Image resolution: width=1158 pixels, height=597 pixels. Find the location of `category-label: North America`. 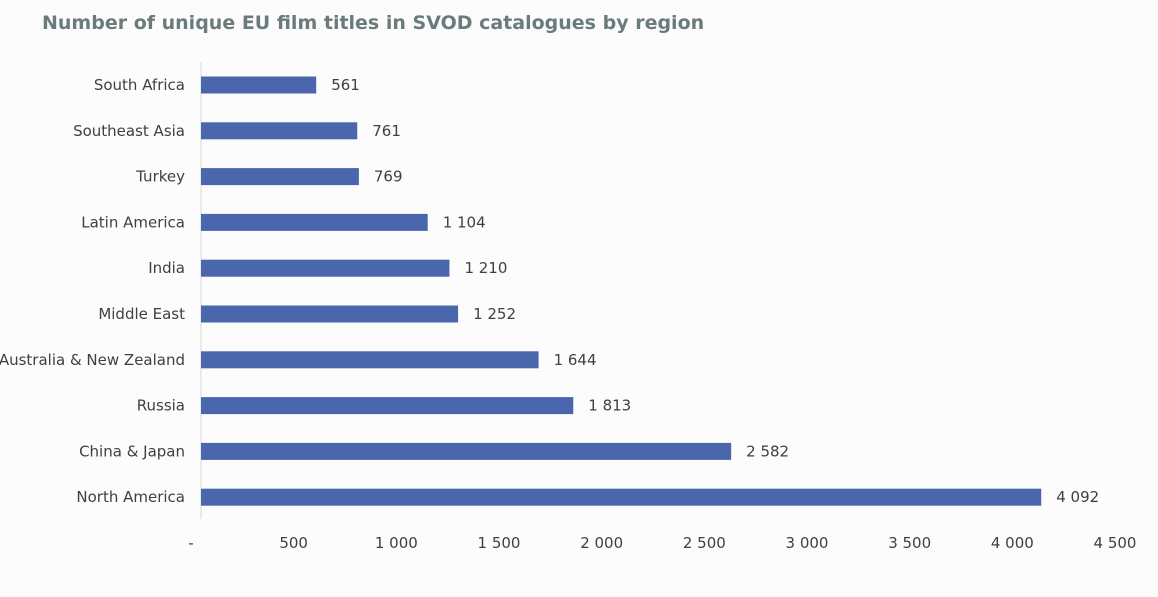

category-label: North America is located at coordinates (130, 497).